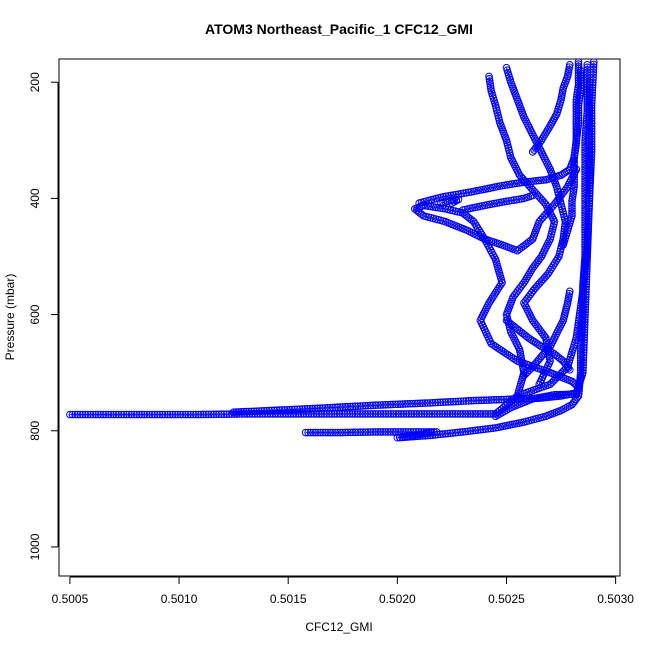 The image size is (650, 650). What do you see at coordinates (70, 599) in the screenshot?
I see `x-tick-label: 0.5005` at bounding box center [70, 599].